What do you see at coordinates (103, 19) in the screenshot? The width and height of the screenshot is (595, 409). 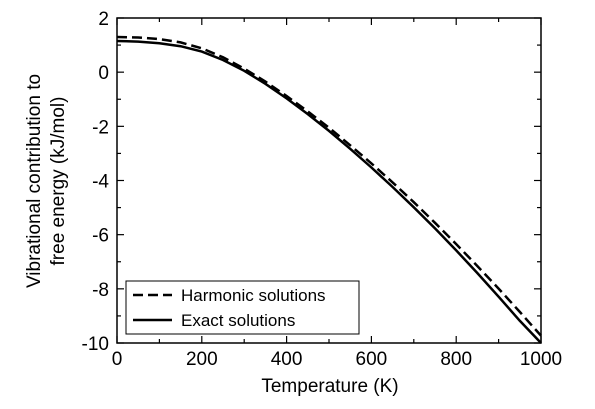 I see `y-tick-label: 2` at bounding box center [103, 19].